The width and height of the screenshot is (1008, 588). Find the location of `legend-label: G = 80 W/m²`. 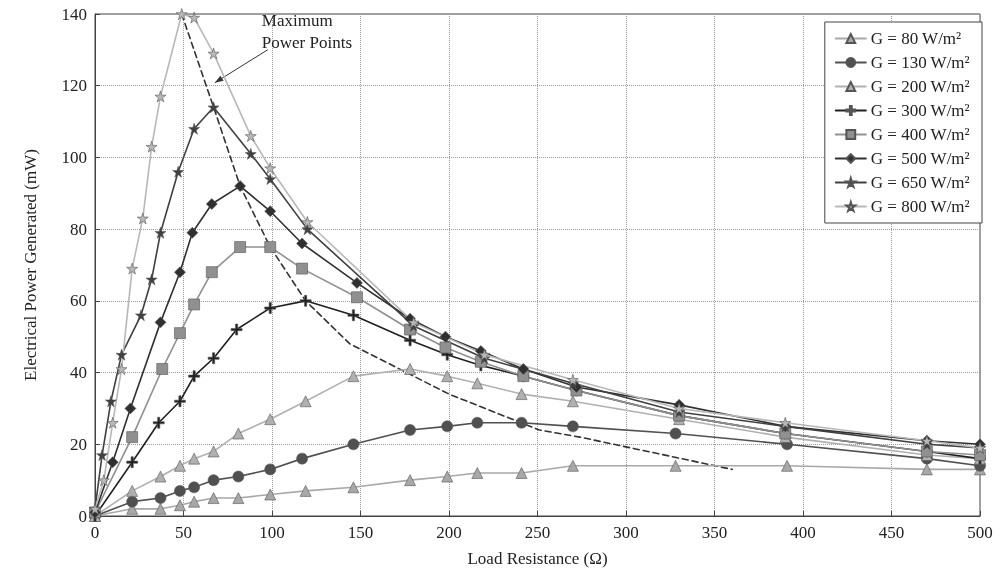

legend-label: G = 80 W/m² is located at coordinates (916, 38).